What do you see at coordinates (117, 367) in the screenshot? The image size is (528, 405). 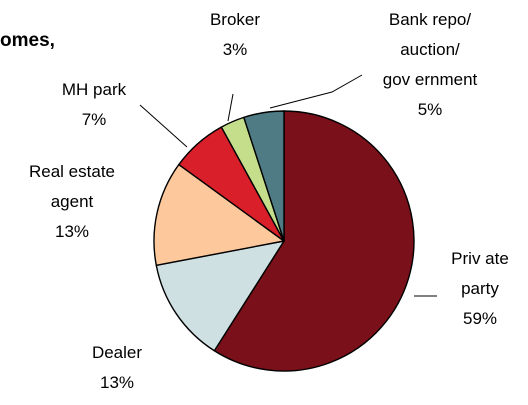 I see `slice-label-1: Dealer 13%` at bounding box center [117, 367].